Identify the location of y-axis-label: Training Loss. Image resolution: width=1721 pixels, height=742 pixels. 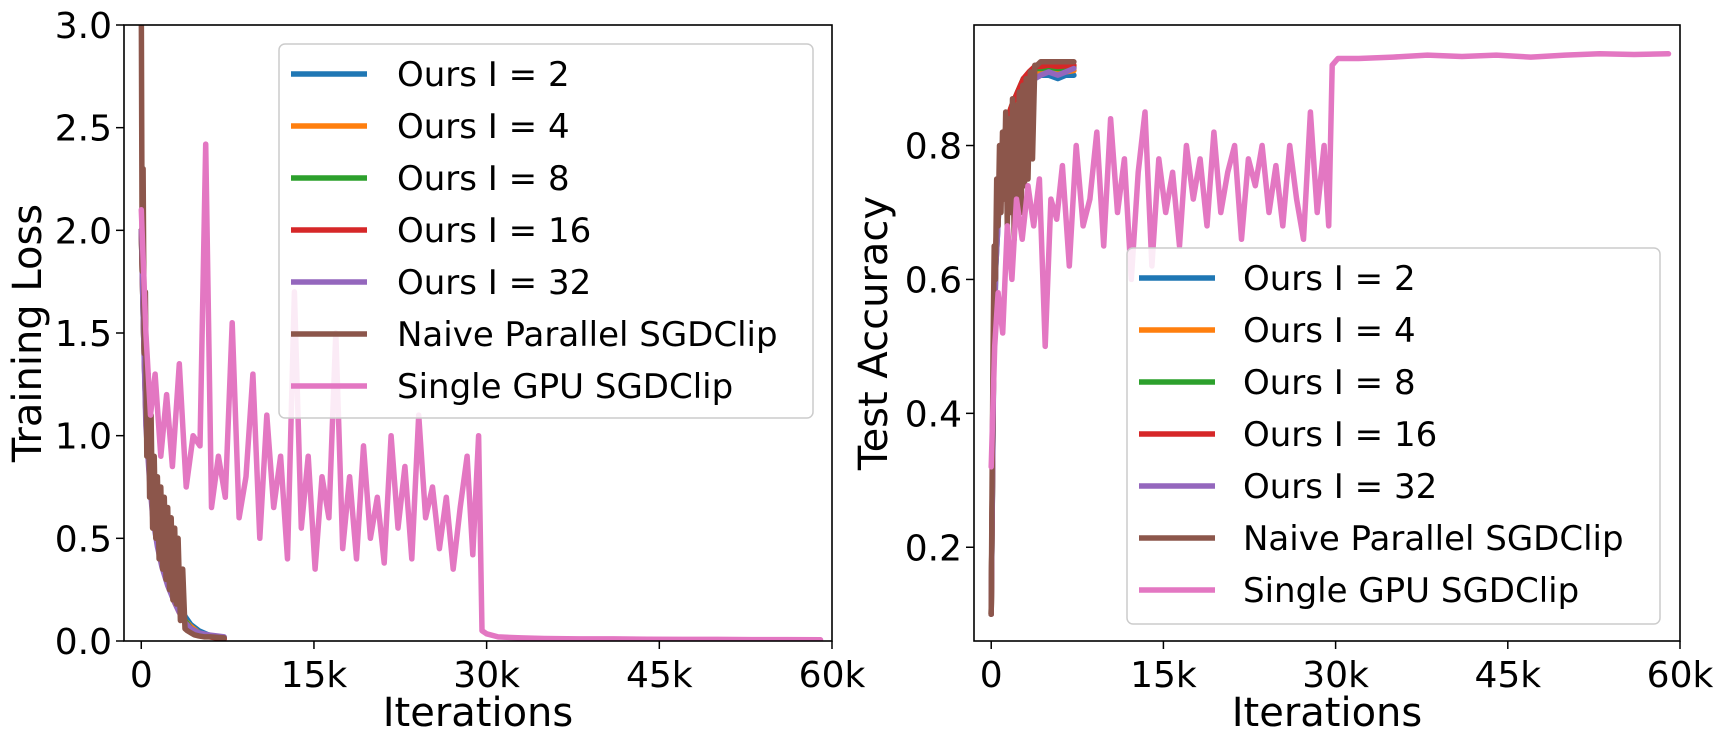
(28, 333).